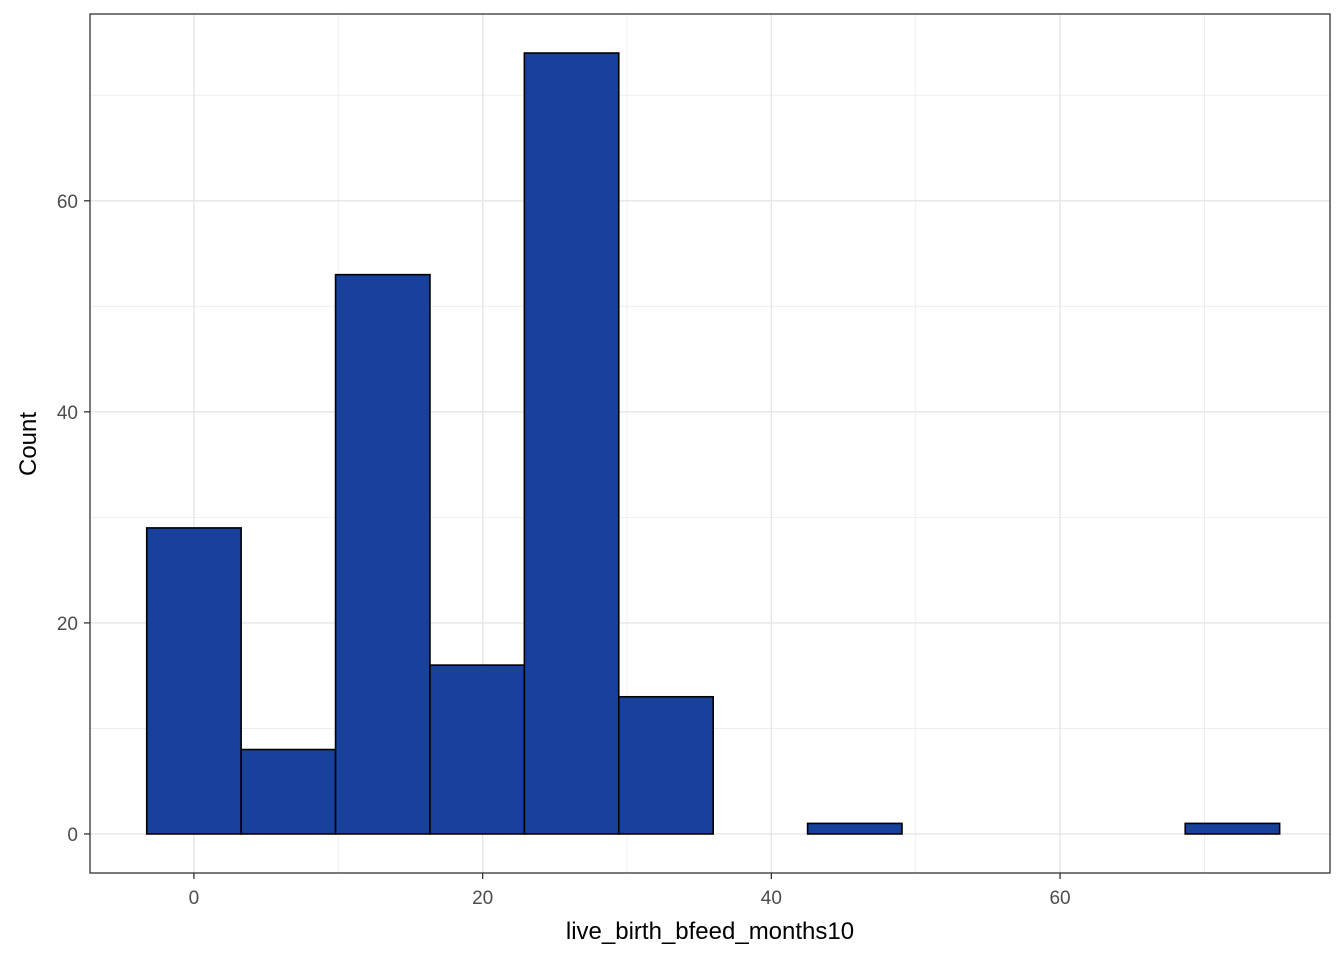  Describe the element at coordinates (194, 898) in the screenshot. I see `x-tick-label: 0` at that location.